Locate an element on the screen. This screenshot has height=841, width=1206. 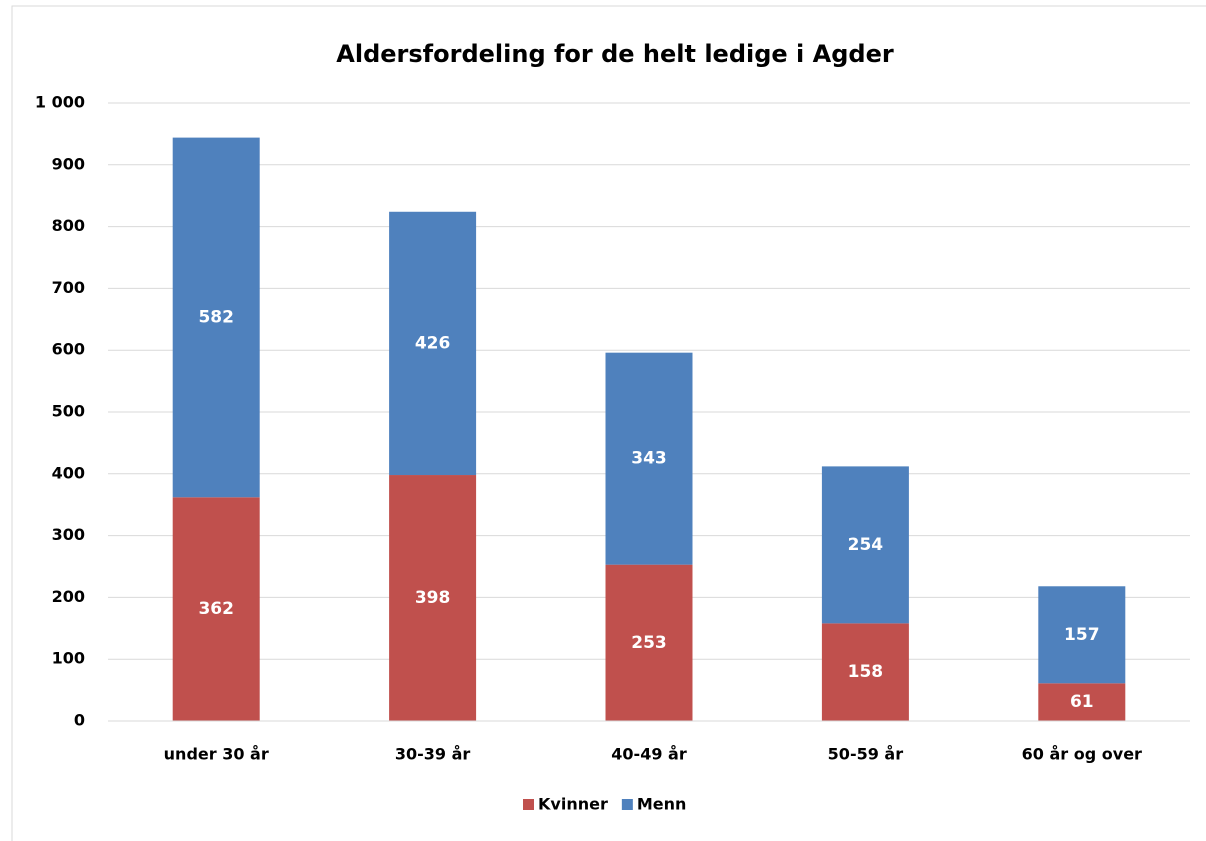
y-tick-label: 0 is located at coordinates (79, 720).